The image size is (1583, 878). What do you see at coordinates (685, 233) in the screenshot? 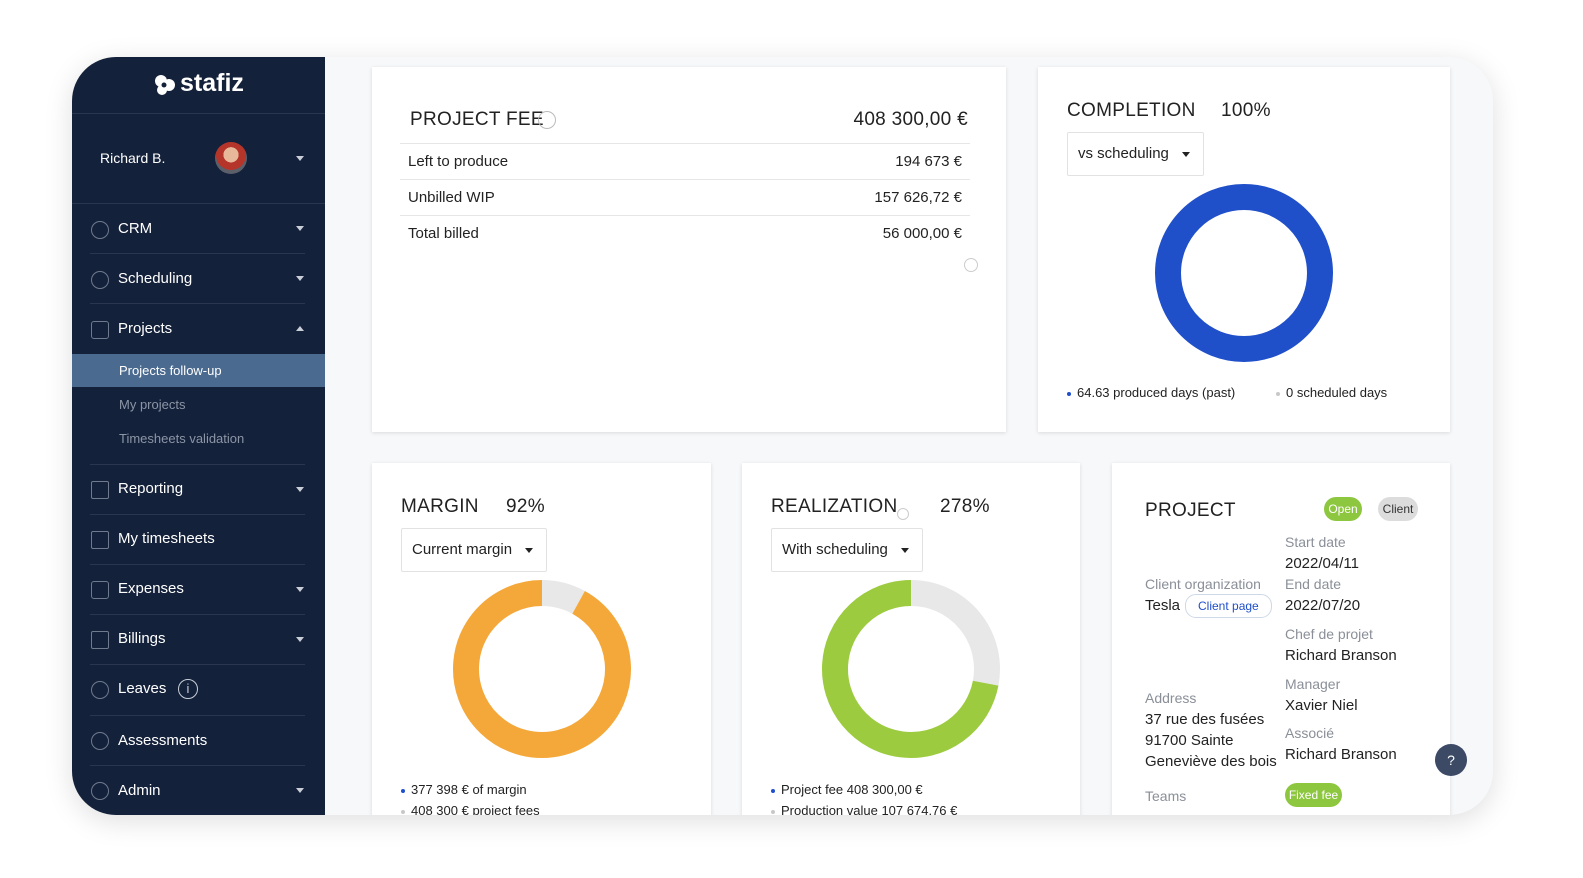
I see `fee-row: Total billed 56 000,00 €` at bounding box center [685, 233].